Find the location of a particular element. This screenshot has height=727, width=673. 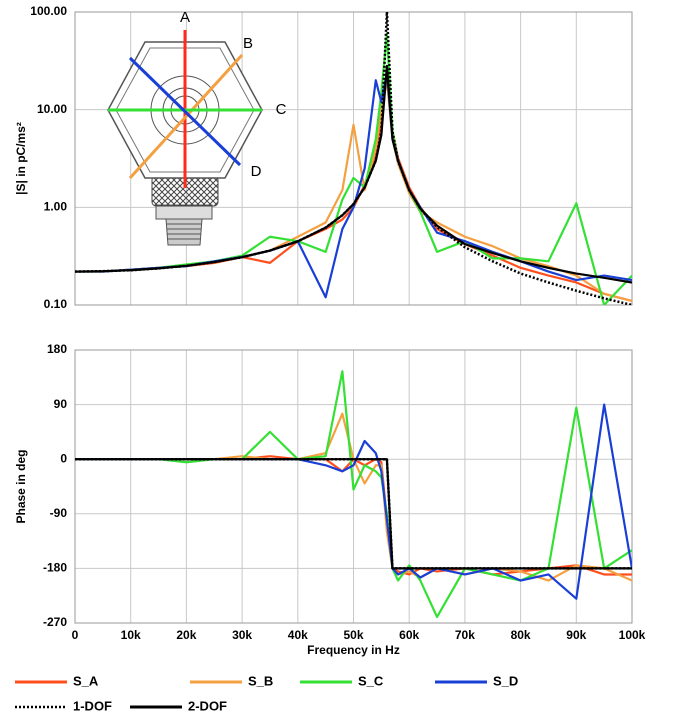

y-tick-label: -180 is located at coordinates (55, 568).